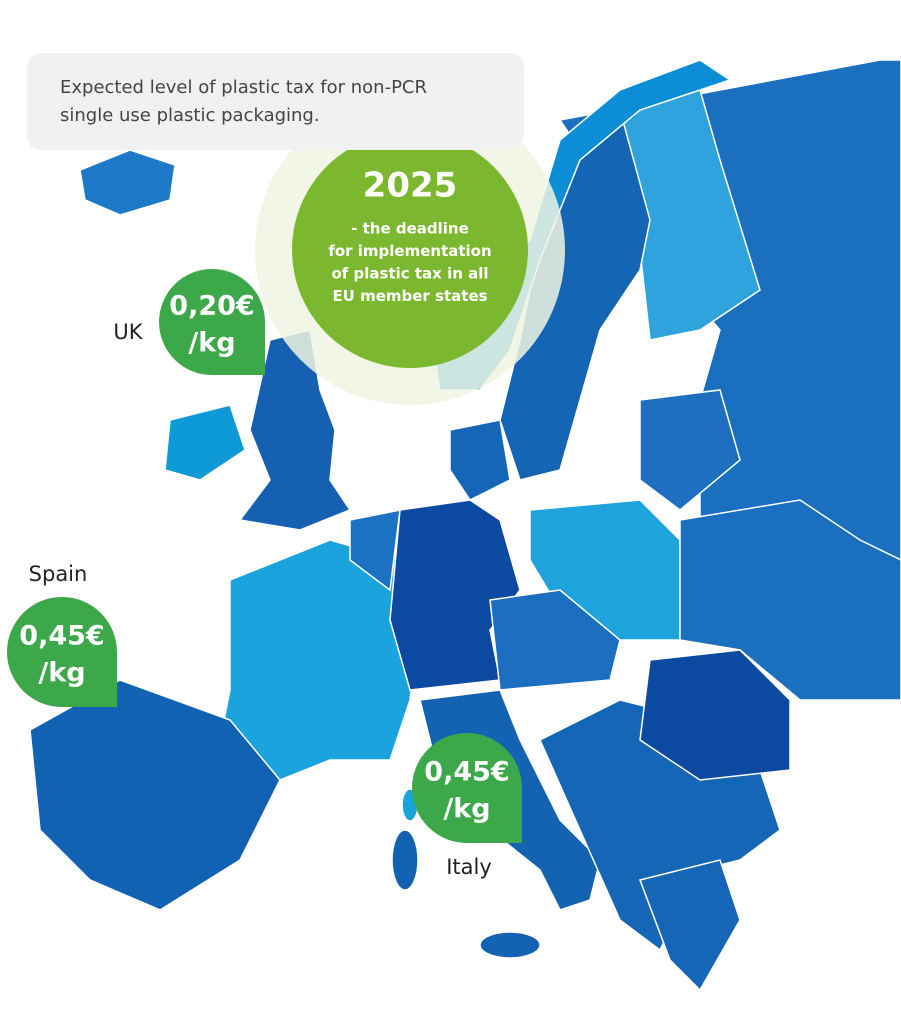 Image resolution: width=901 pixels, height=1021 pixels. I want to click on deadline-line: of plastic tax in all, so click(409, 274).